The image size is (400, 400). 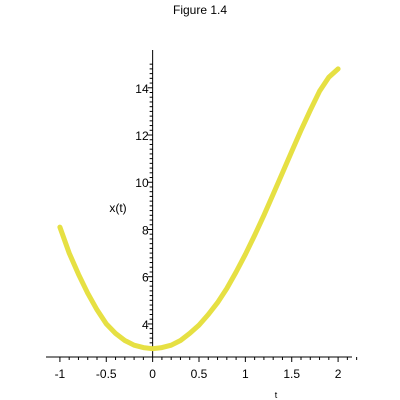 What do you see at coordinates (60, 374) in the screenshot?
I see `x-tick-label: -1` at bounding box center [60, 374].